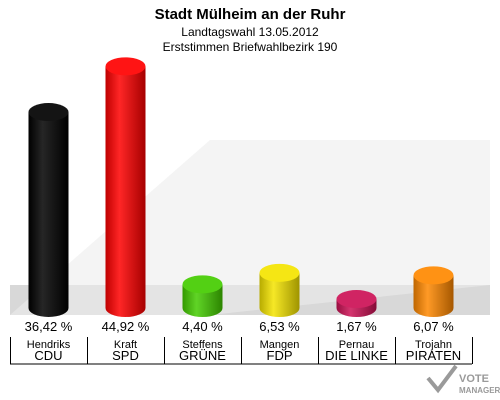 The height and width of the screenshot is (400, 500). I want to click on bar-cap-cdu, so click(48, 112).